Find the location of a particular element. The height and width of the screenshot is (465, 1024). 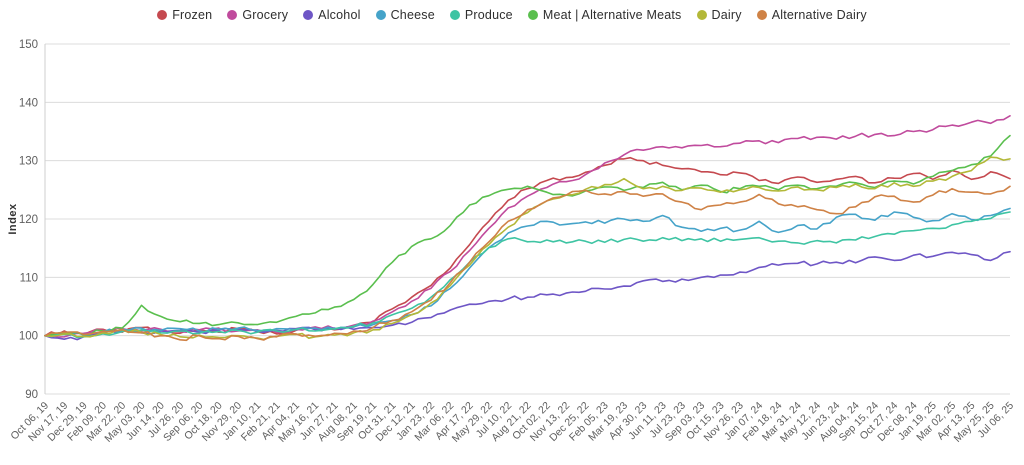

y-axis-title: Index is located at coordinates (13, 219).